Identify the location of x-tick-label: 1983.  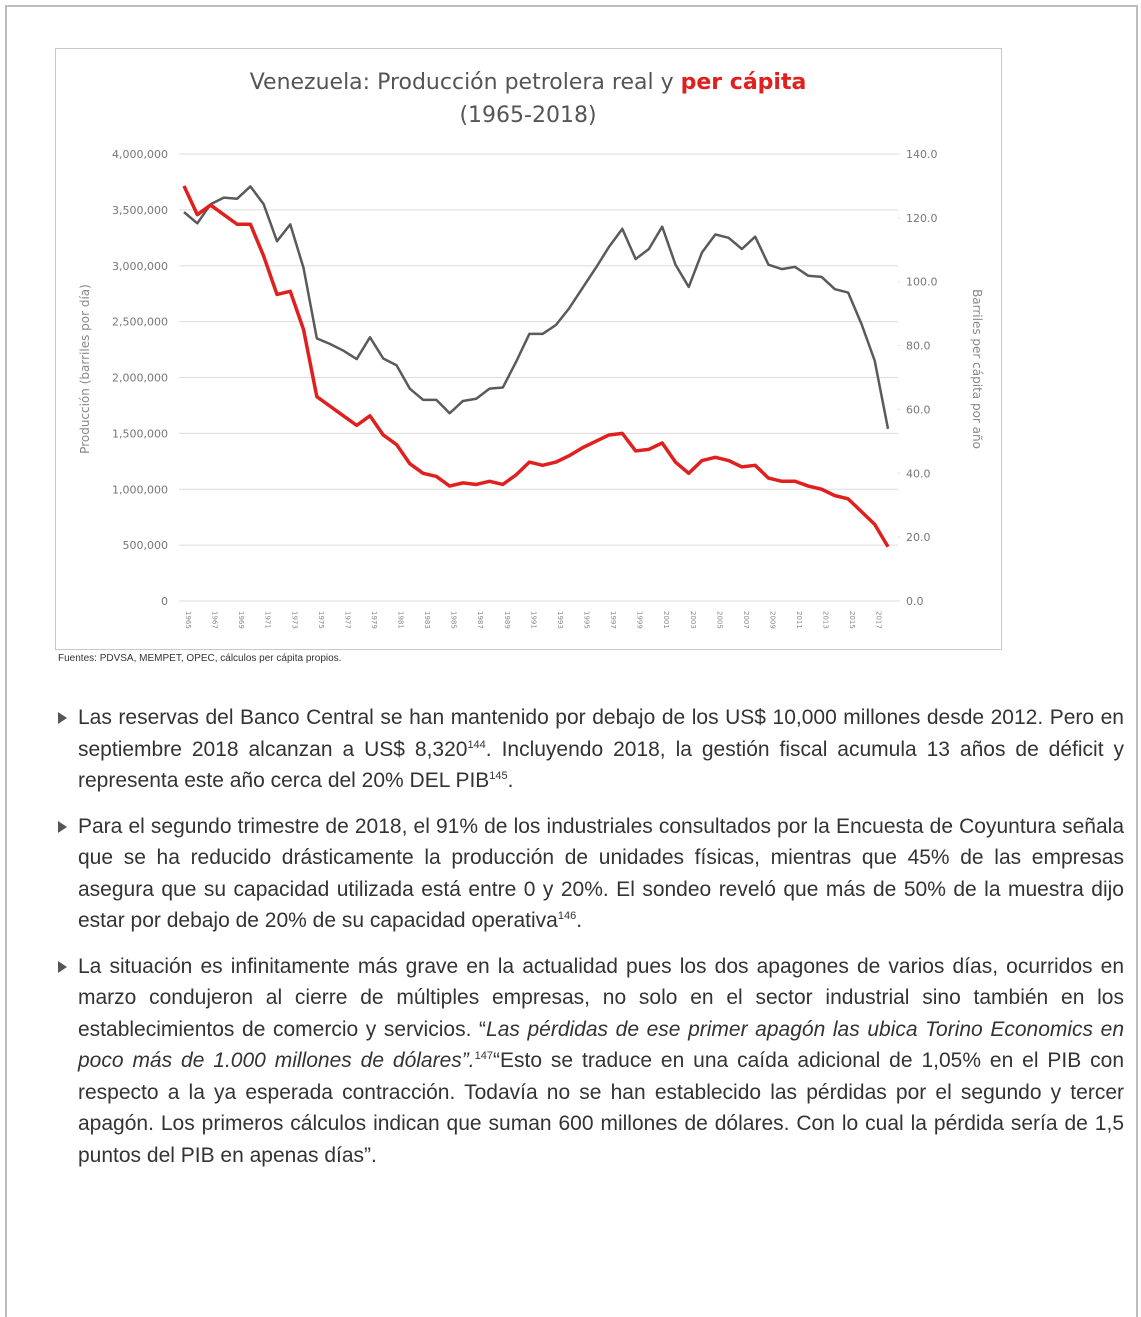
(427, 620).